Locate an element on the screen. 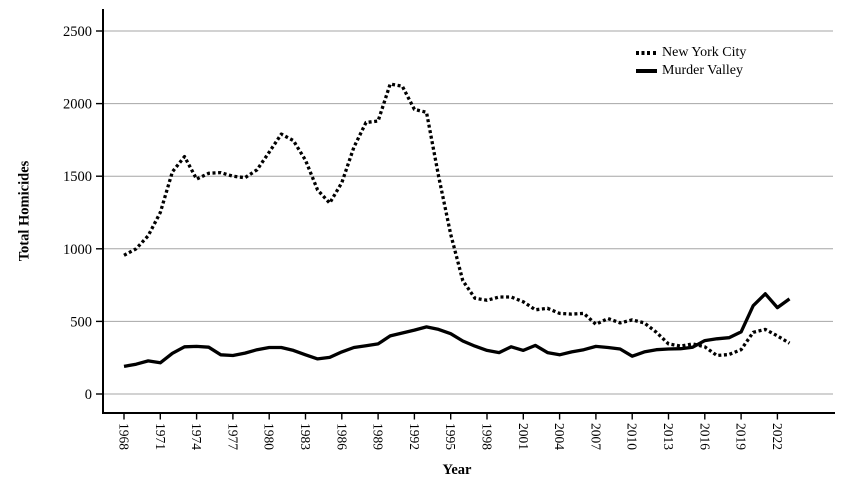 Image resolution: width=853 pixels, height=503 pixels. y-tick-label: 1500 is located at coordinates (77, 177).